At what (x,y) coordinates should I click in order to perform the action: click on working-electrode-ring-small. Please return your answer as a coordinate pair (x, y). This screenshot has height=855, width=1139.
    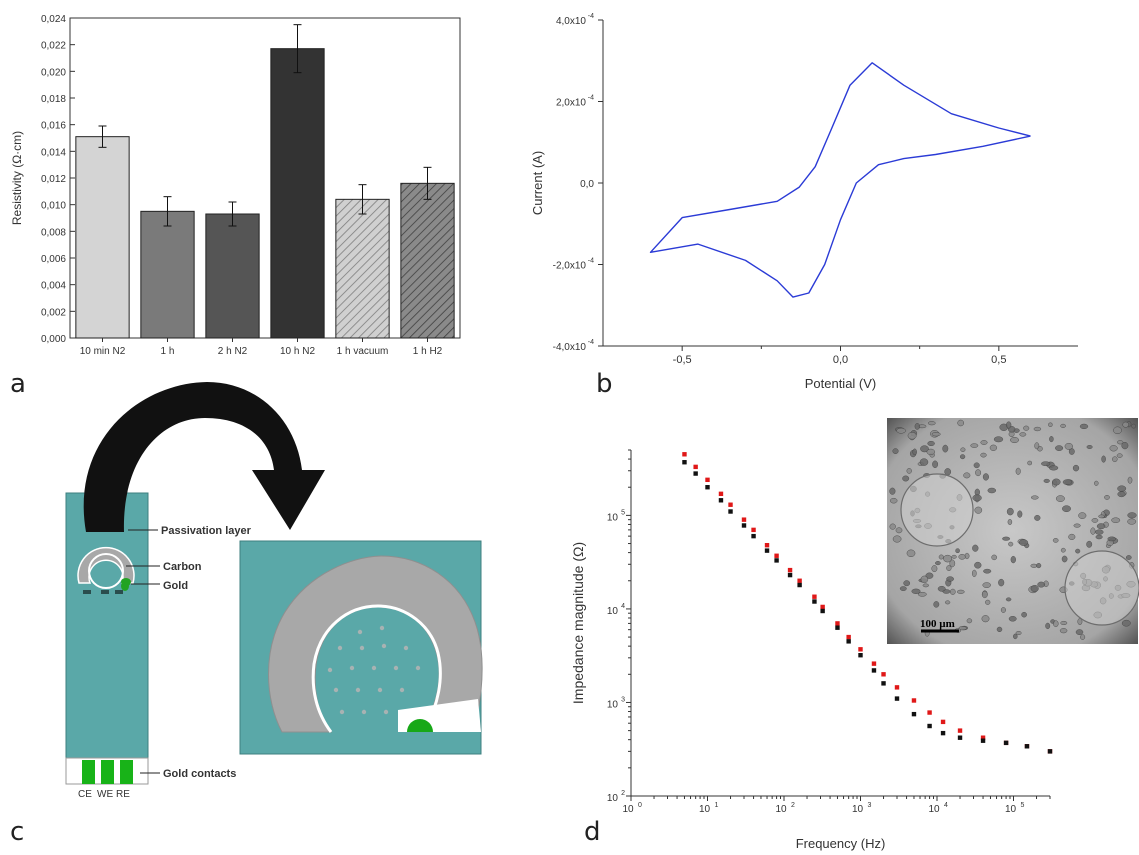
    Looking at the image, I should click on (106, 571).